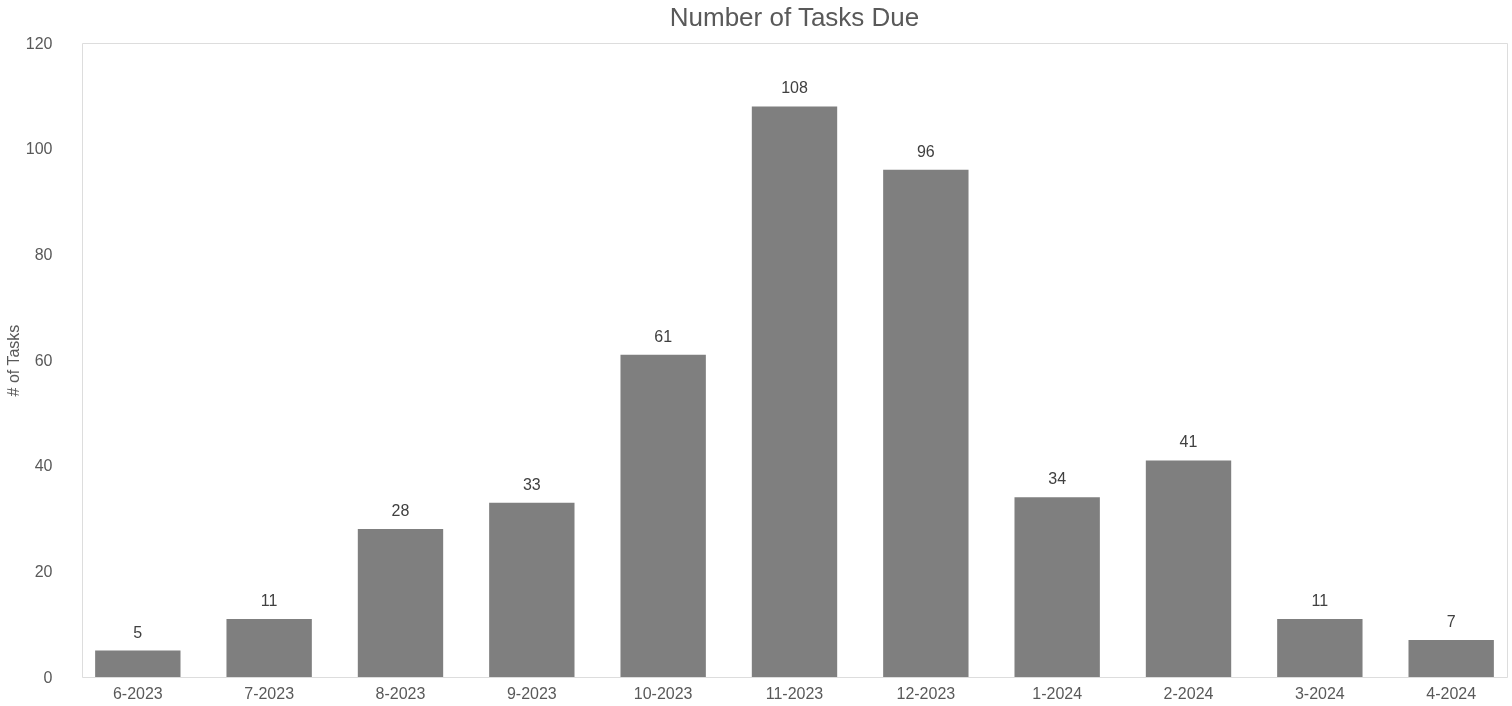 The height and width of the screenshot is (706, 1512). What do you see at coordinates (400, 511) in the screenshot?
I see `data-label: 28` at bounding box center [400, 511].